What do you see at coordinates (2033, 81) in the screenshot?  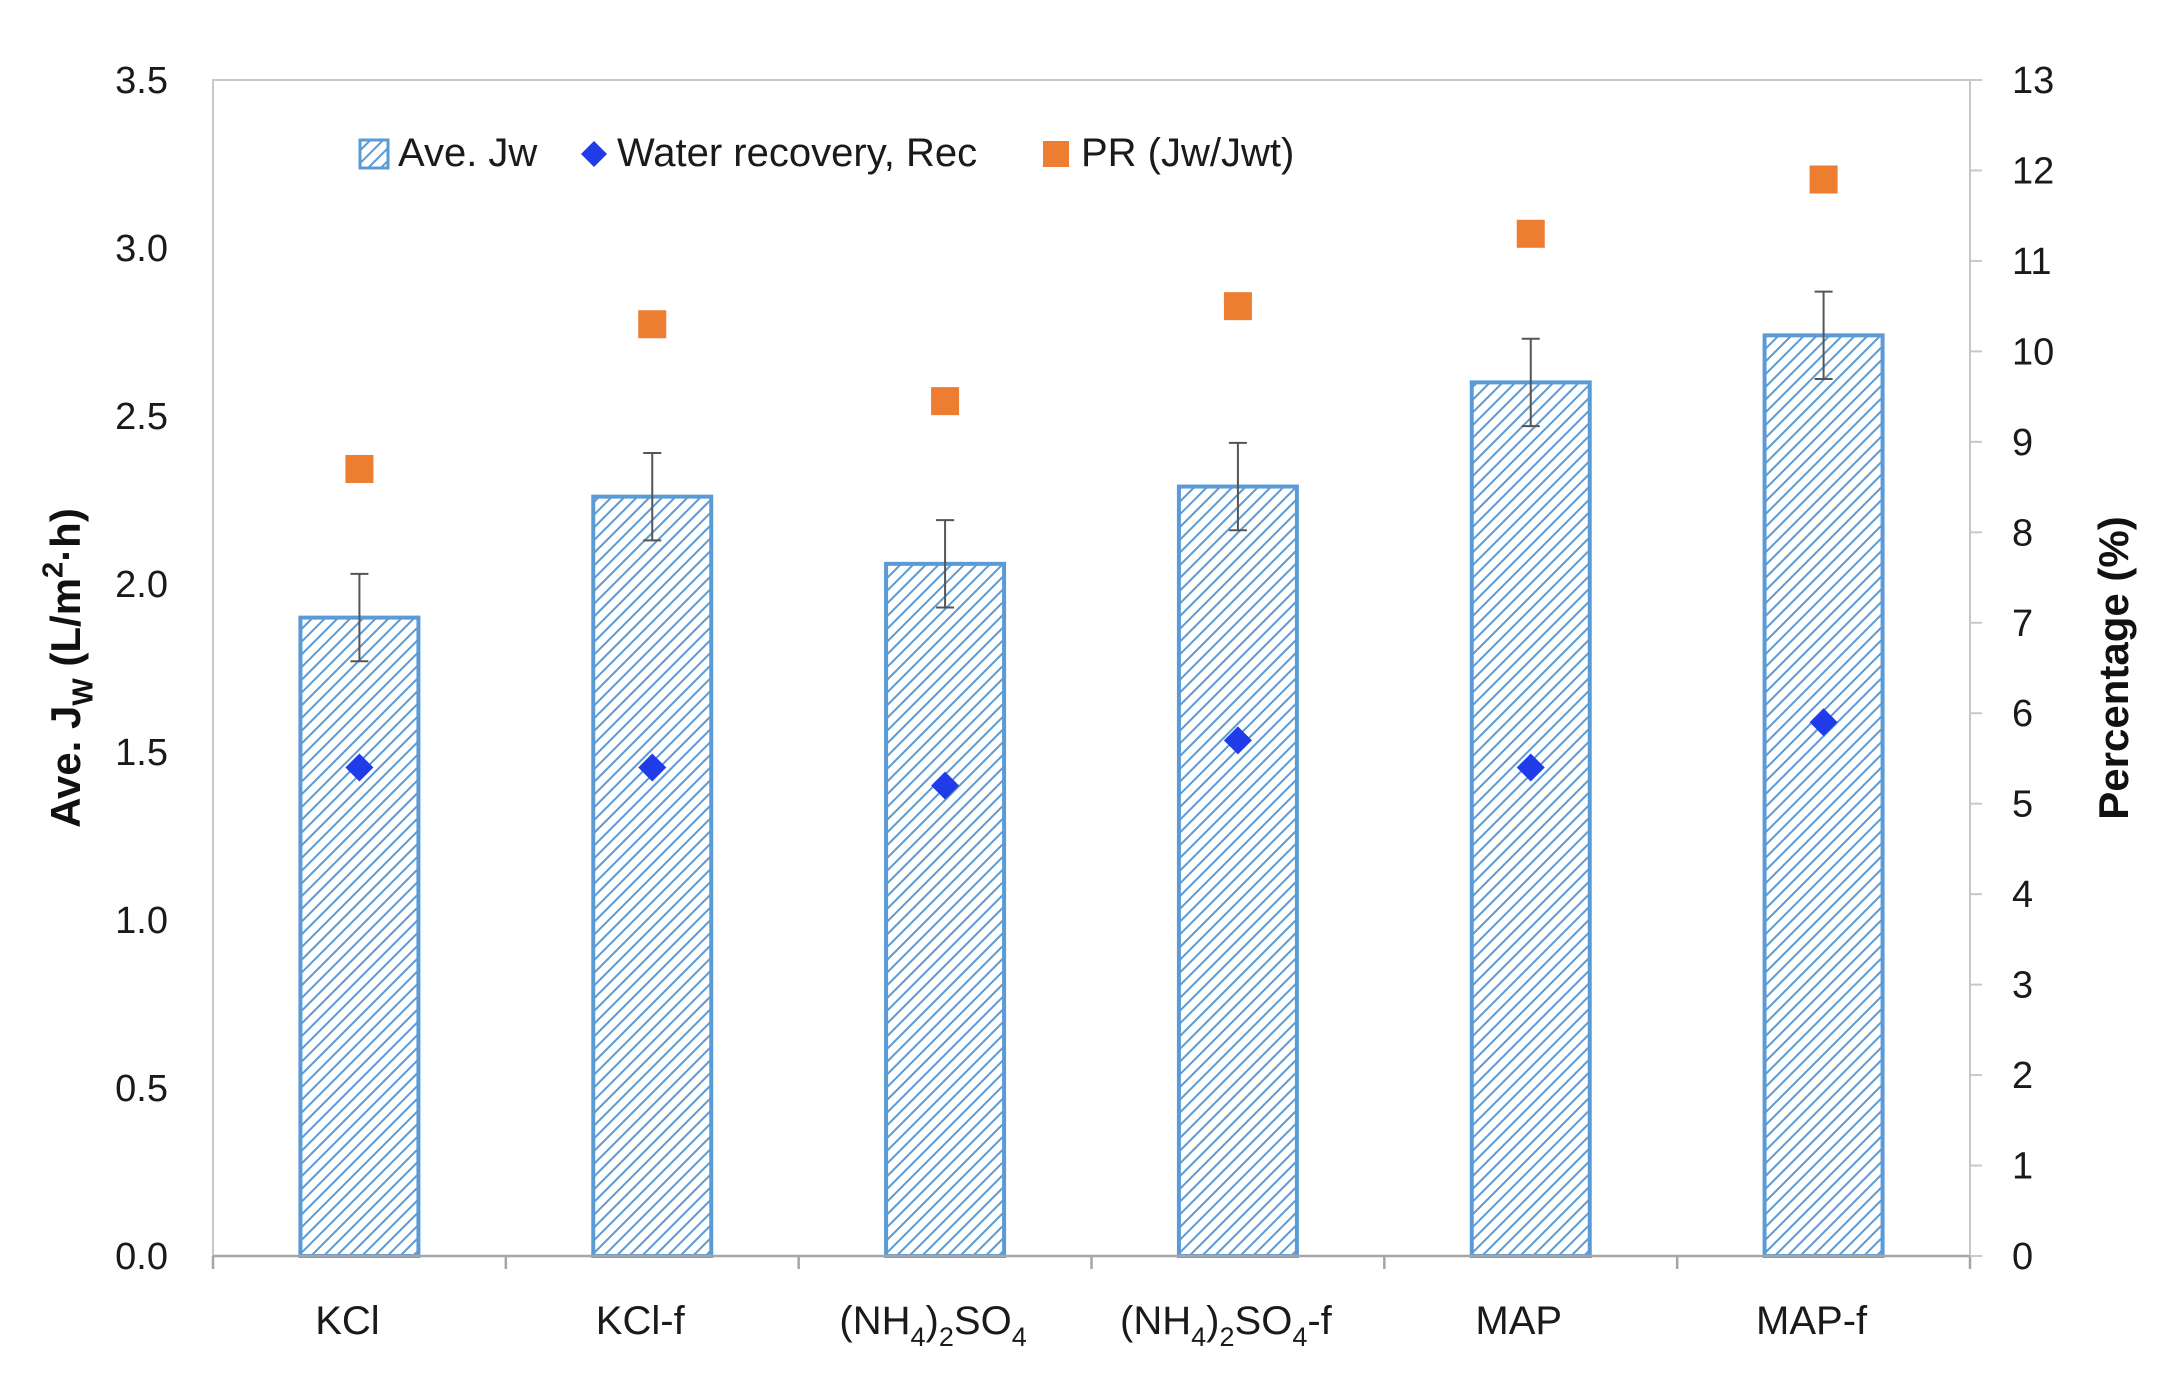 I see `y-right-tick-label: 13` at bounding box center [2033, 81].